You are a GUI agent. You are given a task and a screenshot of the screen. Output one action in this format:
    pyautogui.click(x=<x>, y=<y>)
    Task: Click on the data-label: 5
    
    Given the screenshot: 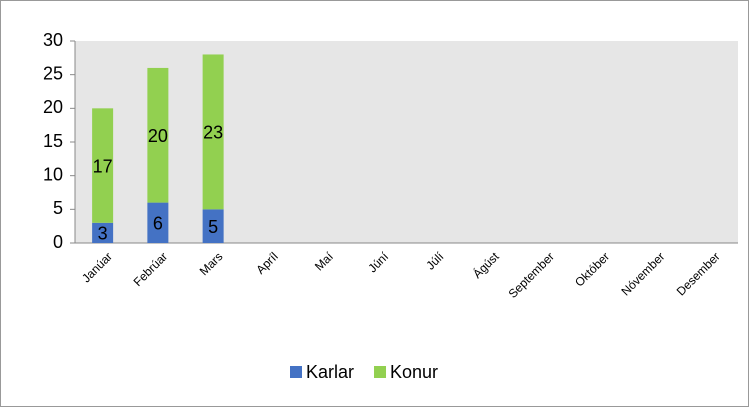 What is the action you would take?
    pyautogui.click(x=213, y=227)
    